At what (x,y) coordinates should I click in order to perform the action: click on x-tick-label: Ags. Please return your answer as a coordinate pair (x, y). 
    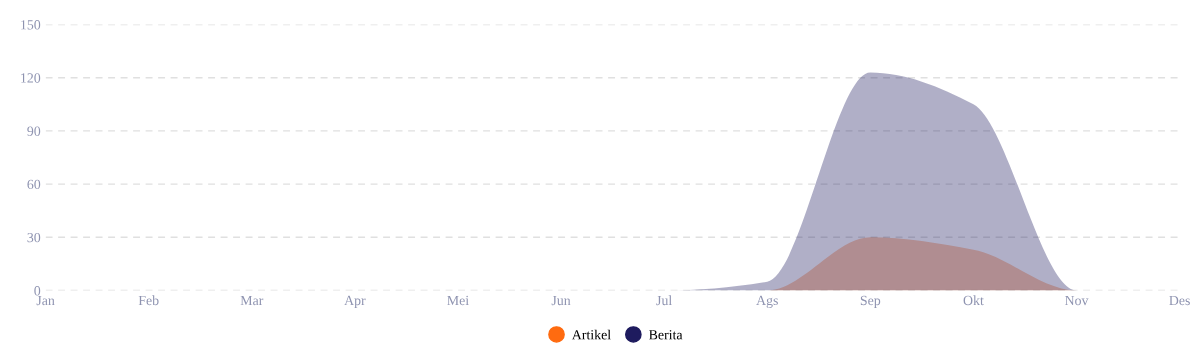
    Looking at the image, I should click on (767, 301).